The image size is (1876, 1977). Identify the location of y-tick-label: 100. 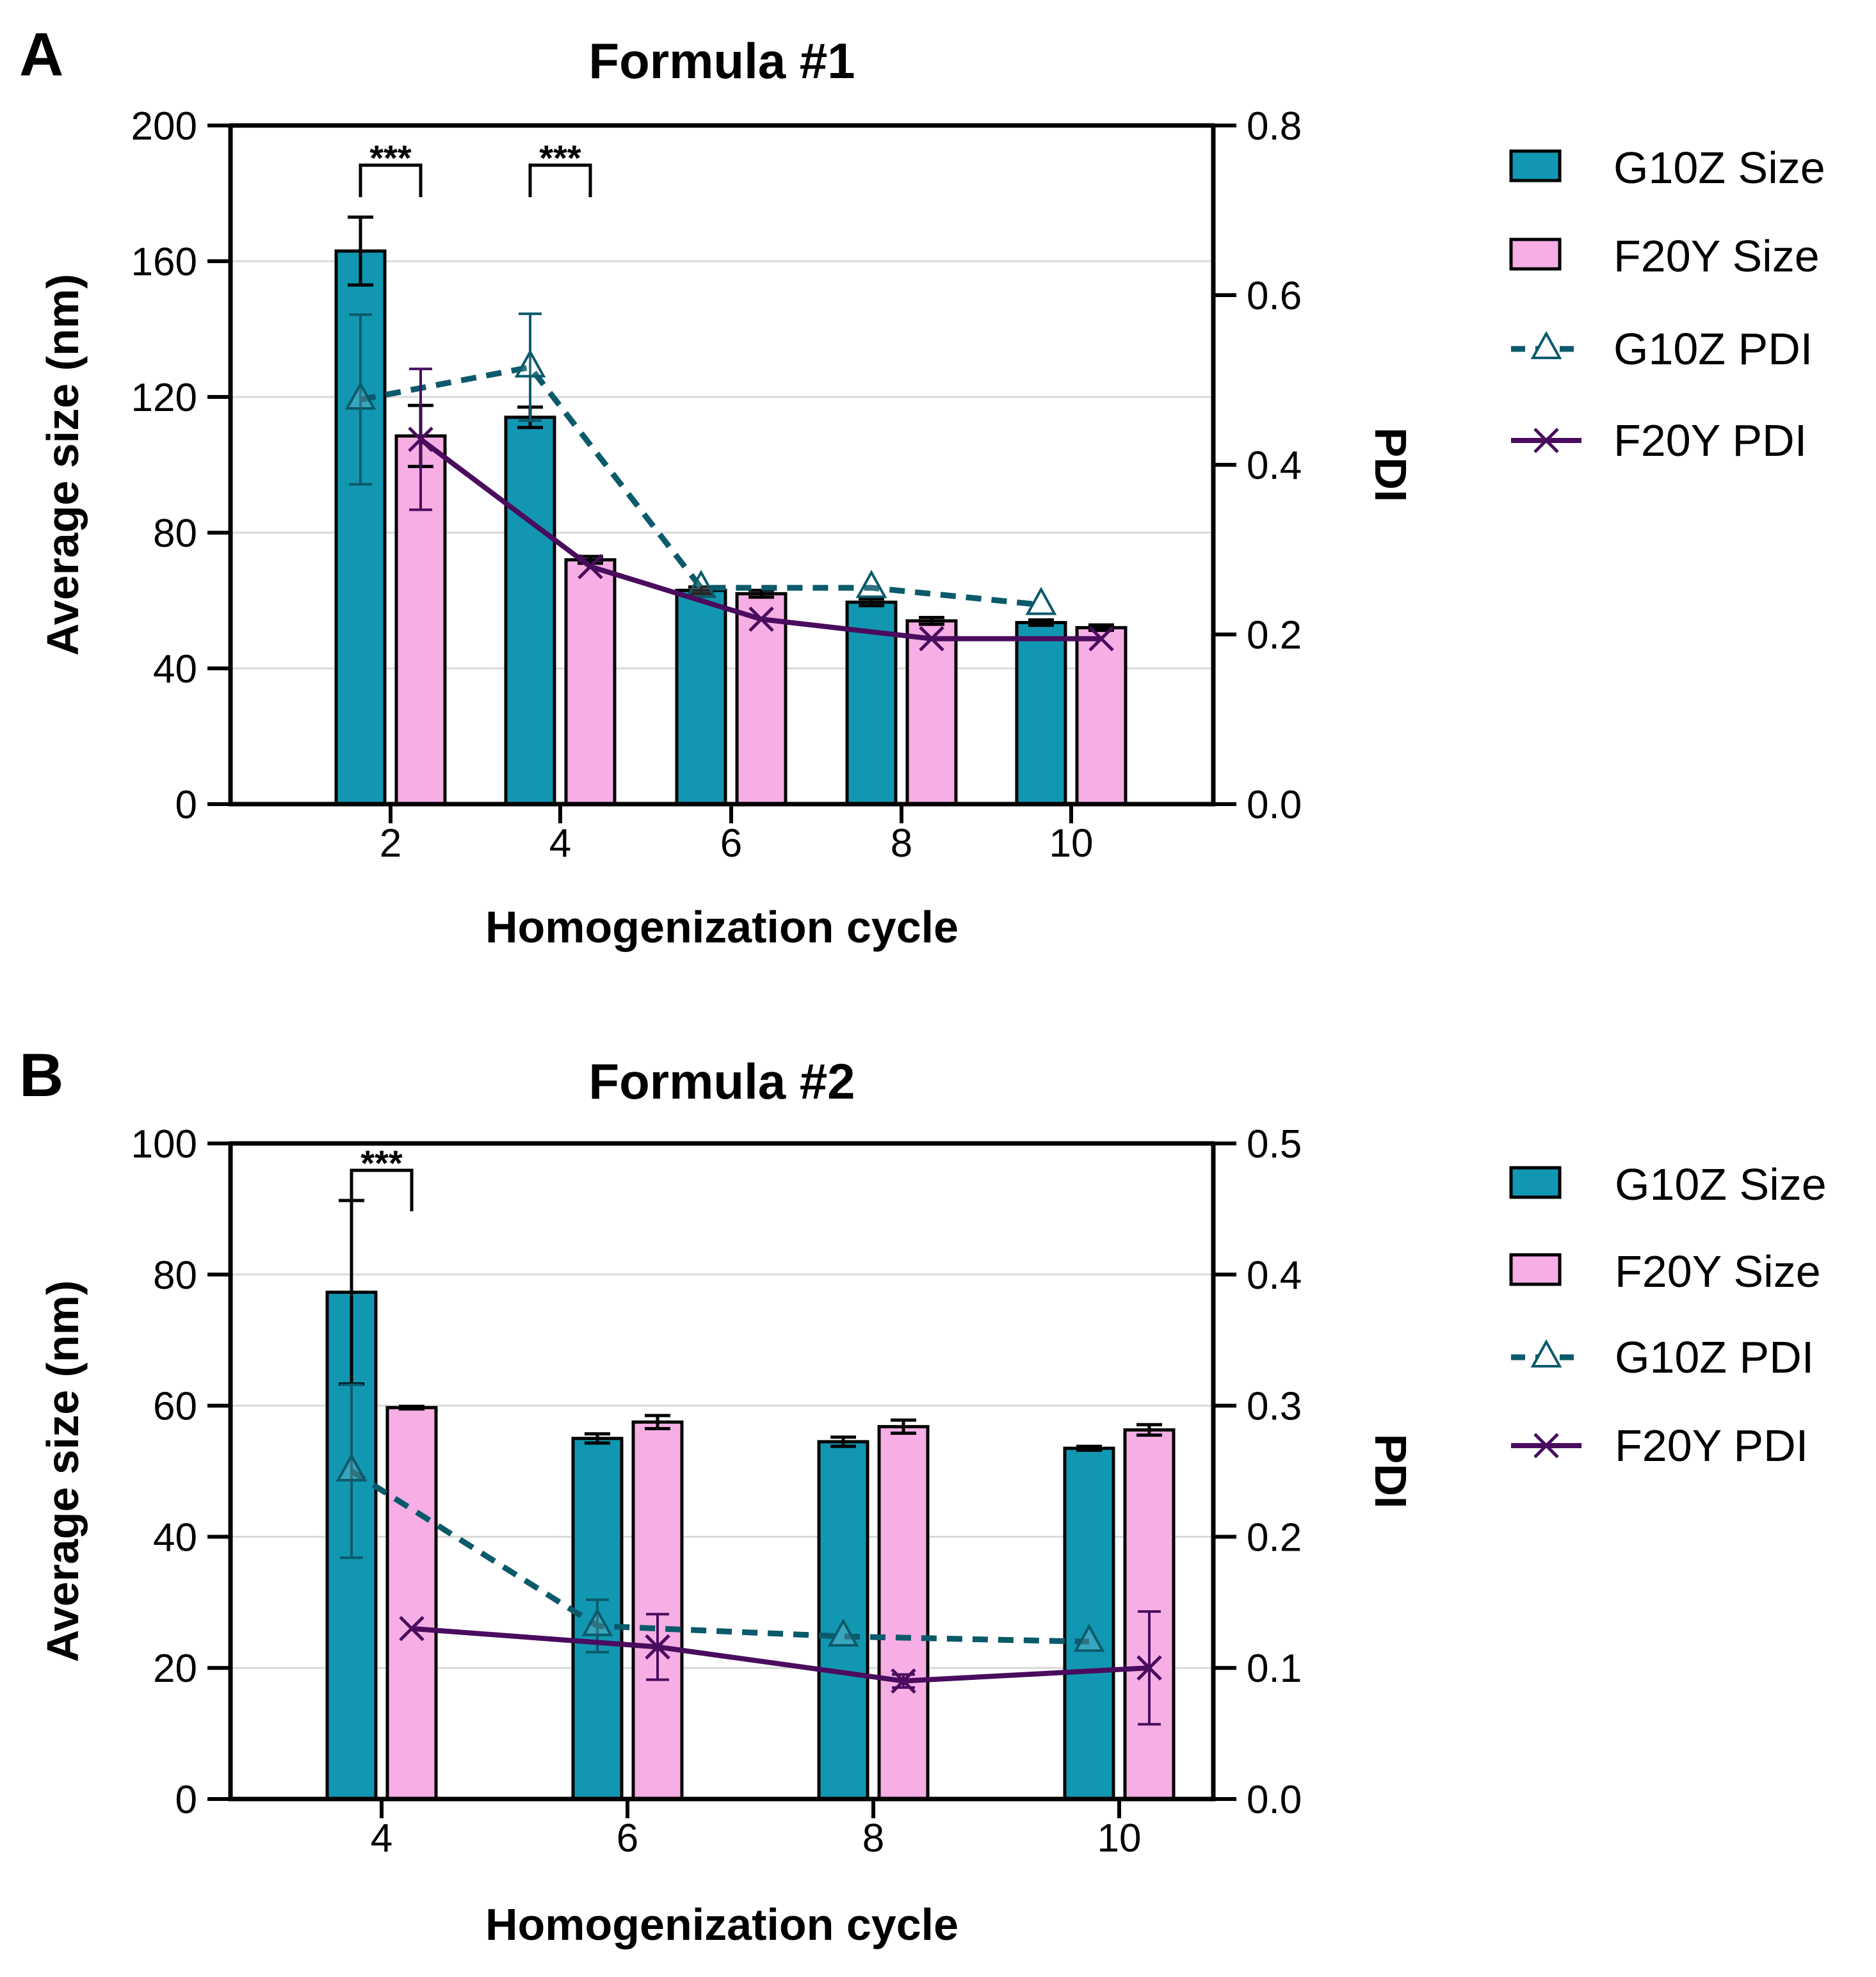
(164, 1144).